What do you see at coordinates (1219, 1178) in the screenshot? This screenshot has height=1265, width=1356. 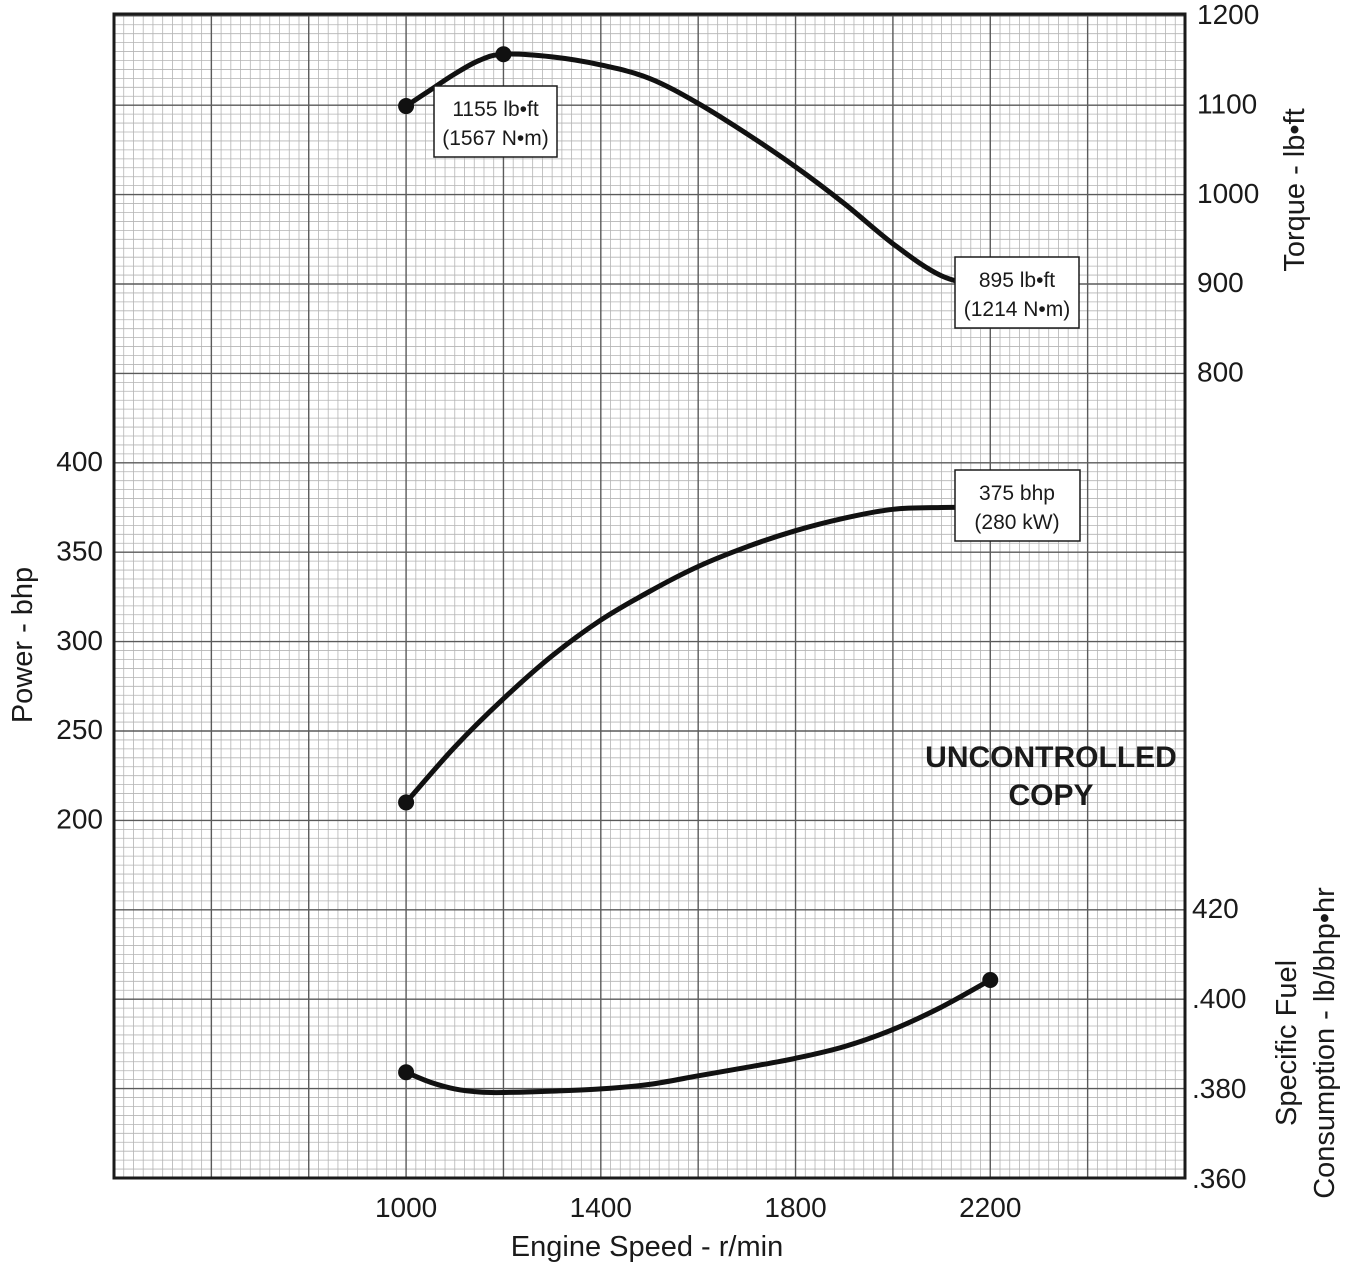 I see `fuel-tick-label: .360` at bounding box center [1219, 1178].